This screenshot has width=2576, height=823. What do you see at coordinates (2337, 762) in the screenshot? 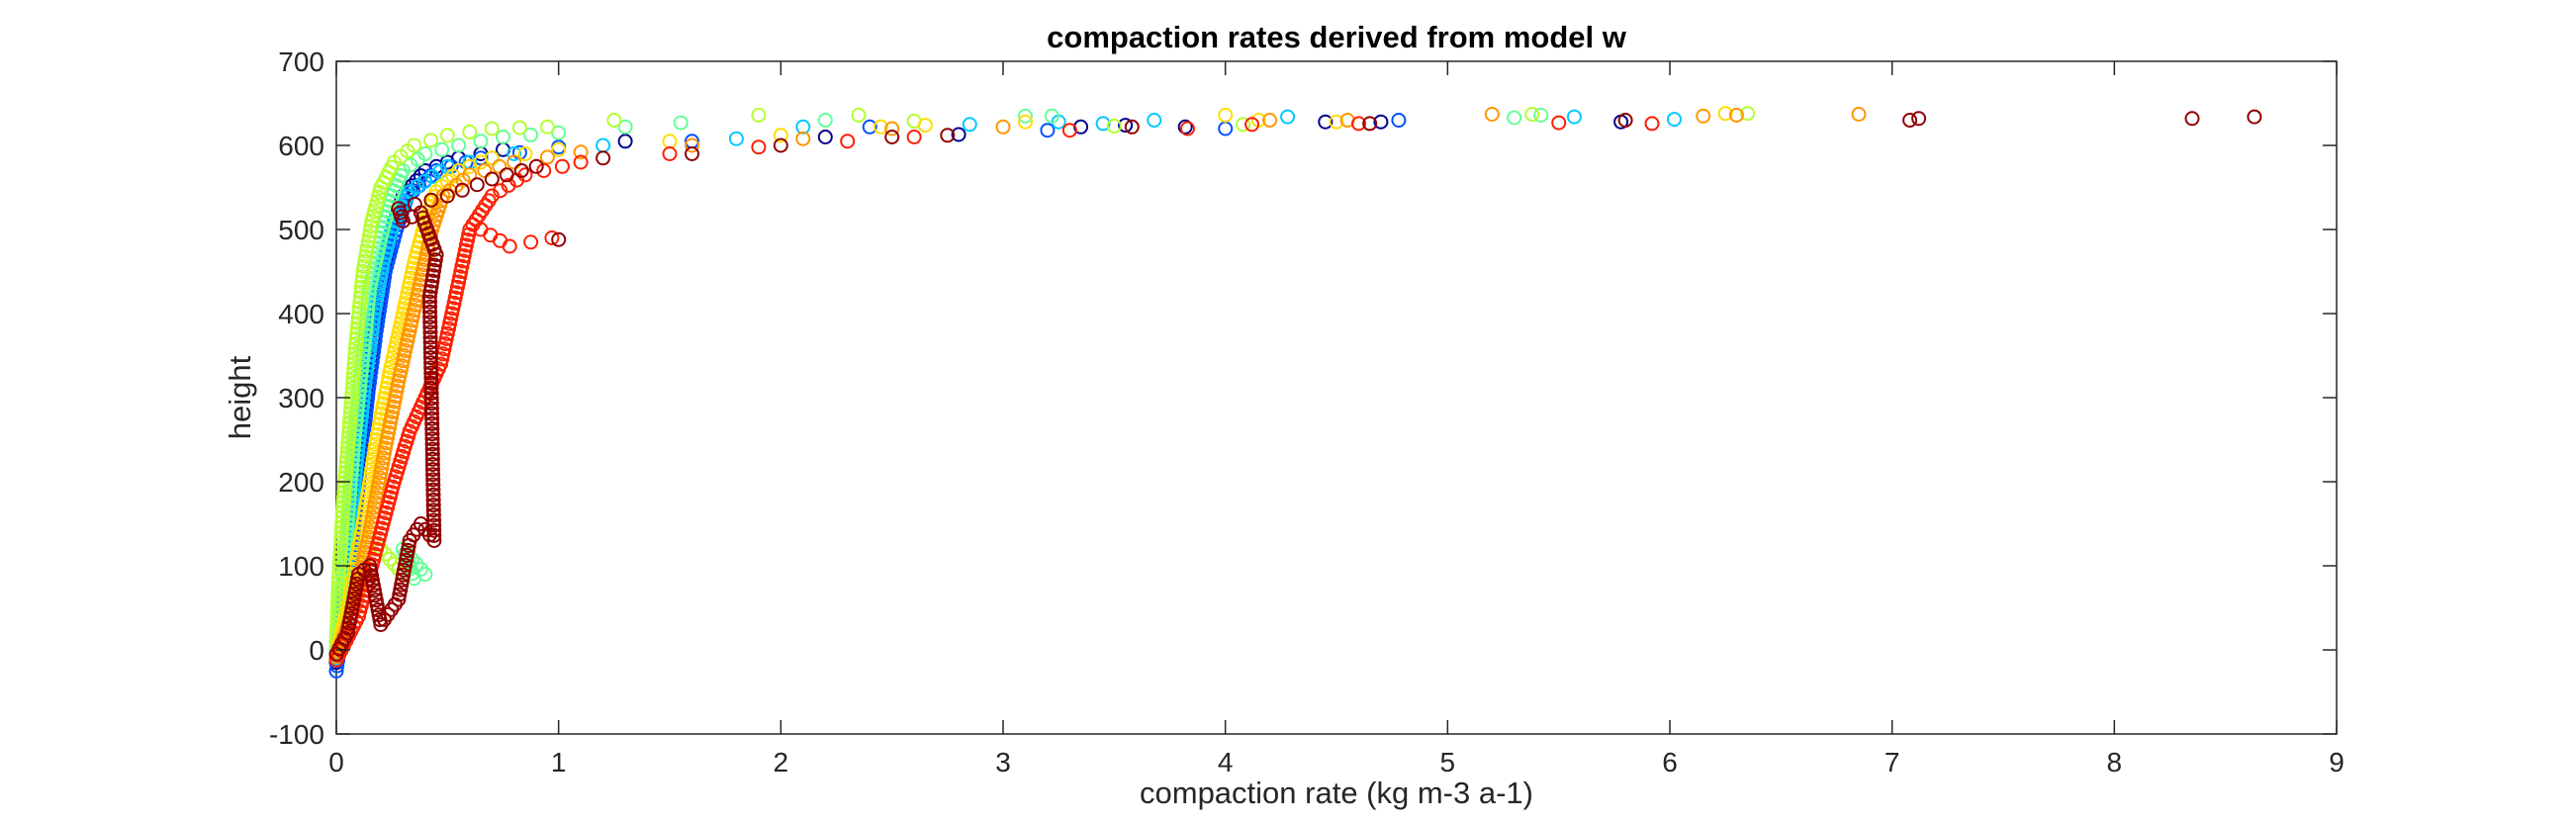
I see `x-tick-label: 9` at bounding box center [2337, 762].